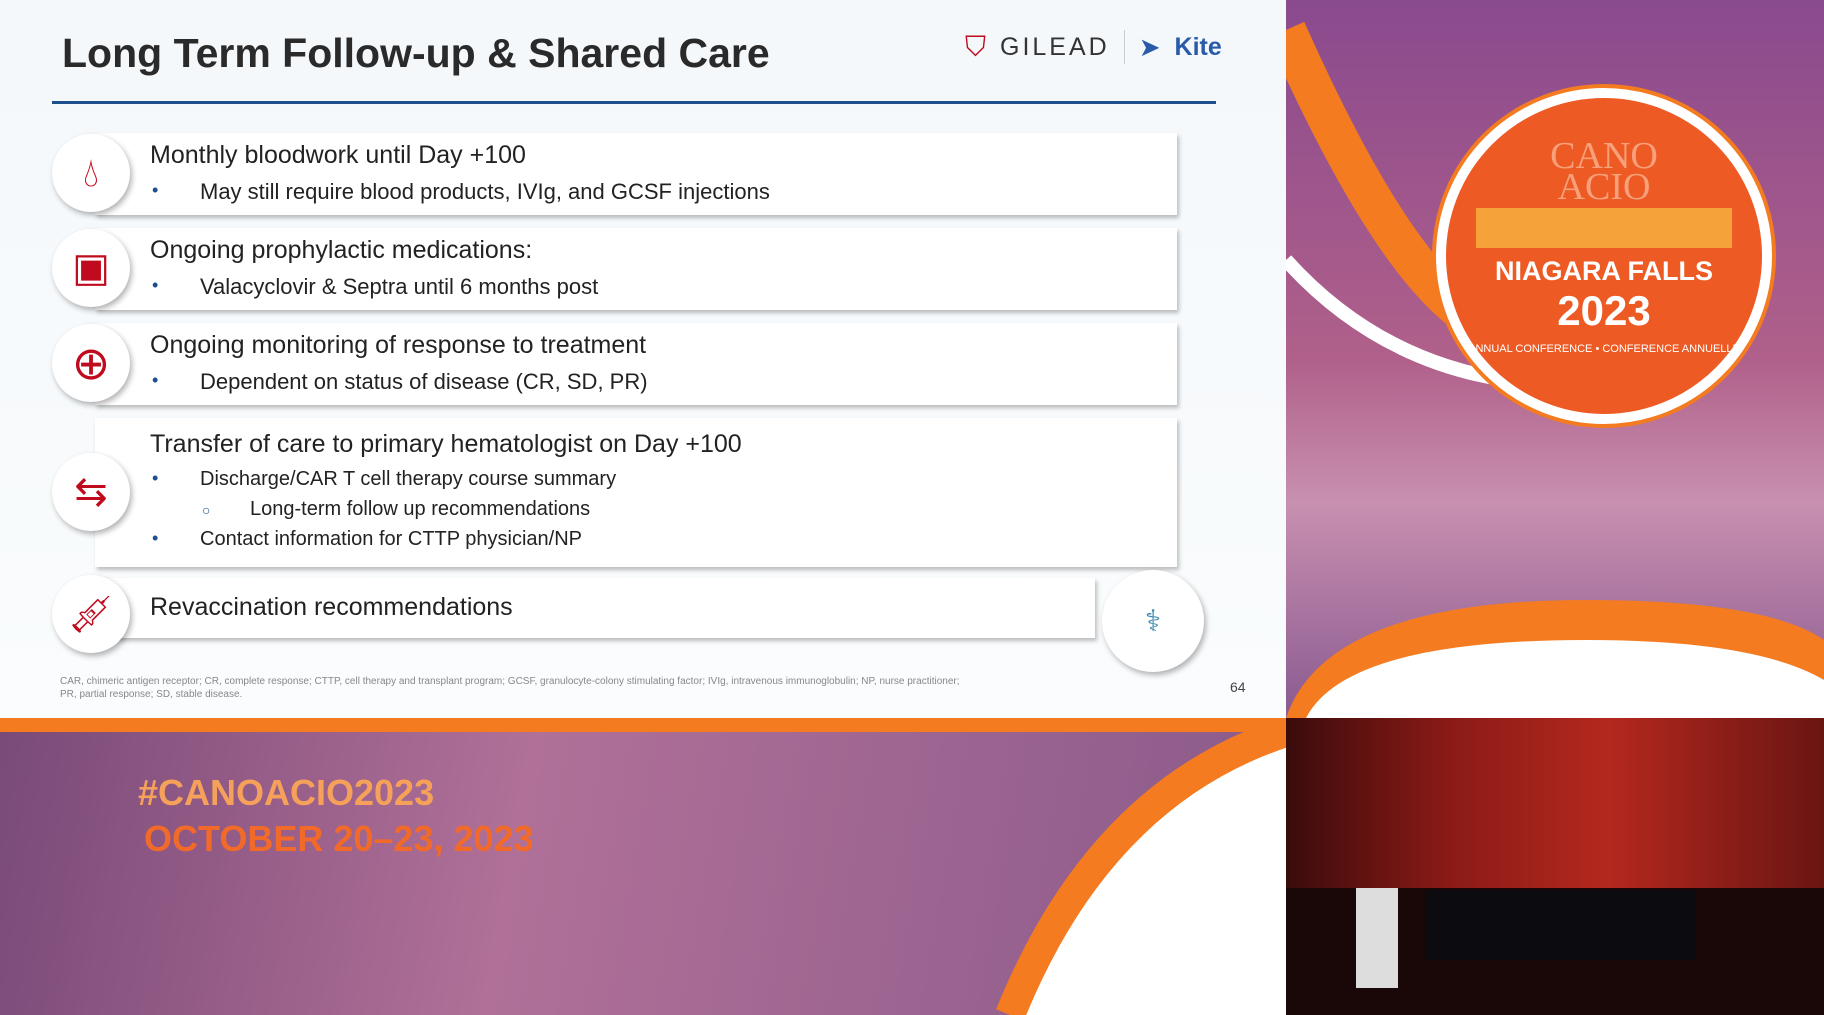 The image size is (1824, 1015). Describe the element at coordinates (91, 268) in the screenshot. I see `pill-bottle-icon: ▣` at that location.